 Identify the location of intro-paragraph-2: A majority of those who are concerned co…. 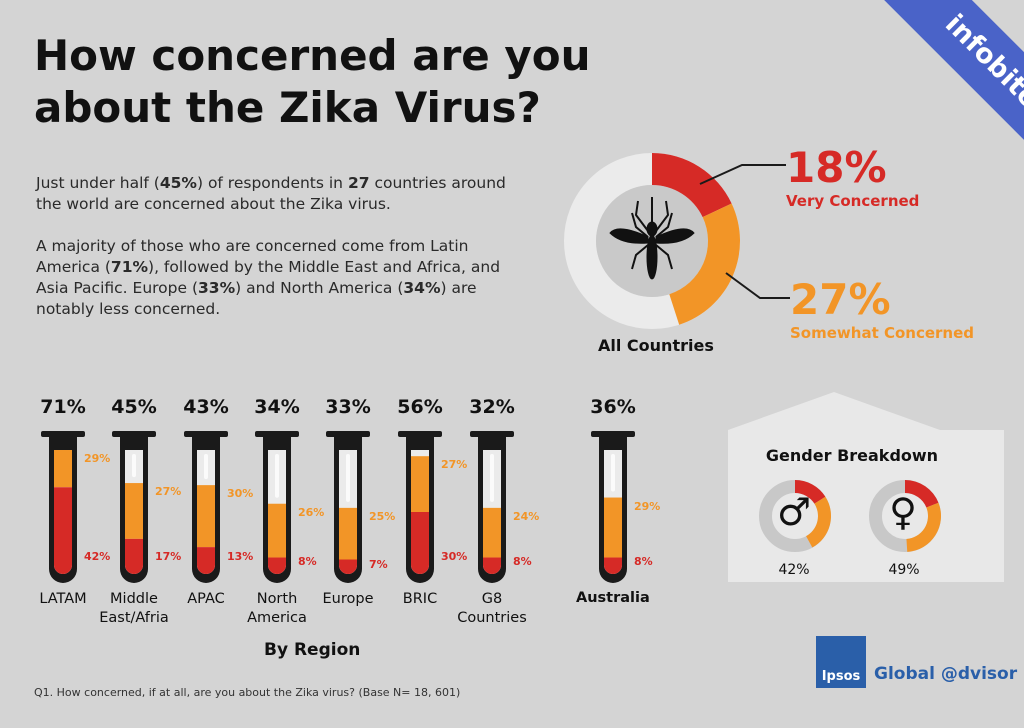
(276, 278).